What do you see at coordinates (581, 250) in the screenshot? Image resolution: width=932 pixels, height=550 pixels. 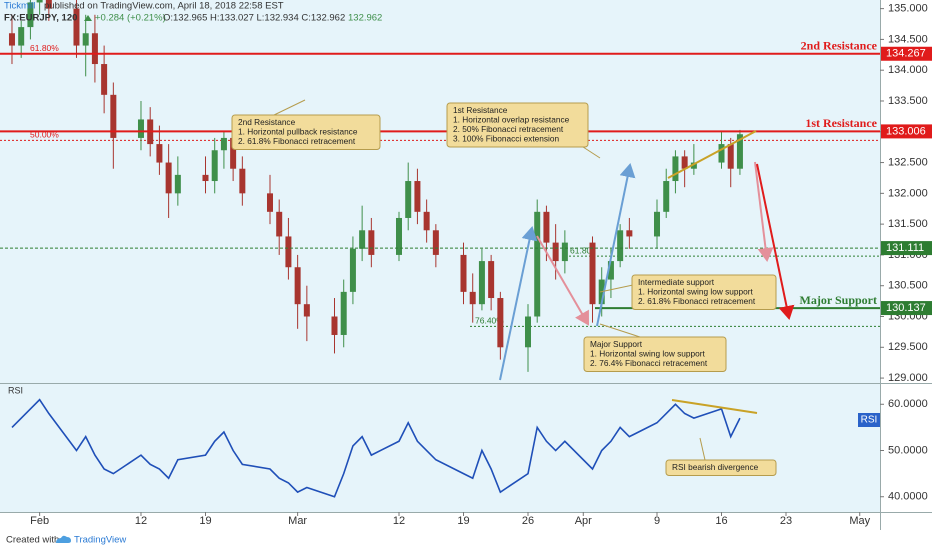 I see `fib-label: 61.80` at bounding box center [581, 250].